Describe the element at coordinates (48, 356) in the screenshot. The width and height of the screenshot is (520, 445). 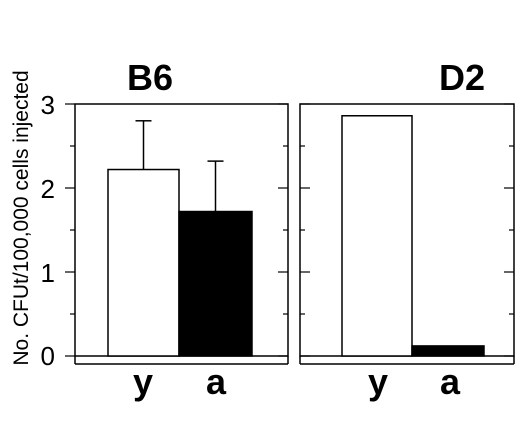
I see `y-tick-label-0: 0` at that location.